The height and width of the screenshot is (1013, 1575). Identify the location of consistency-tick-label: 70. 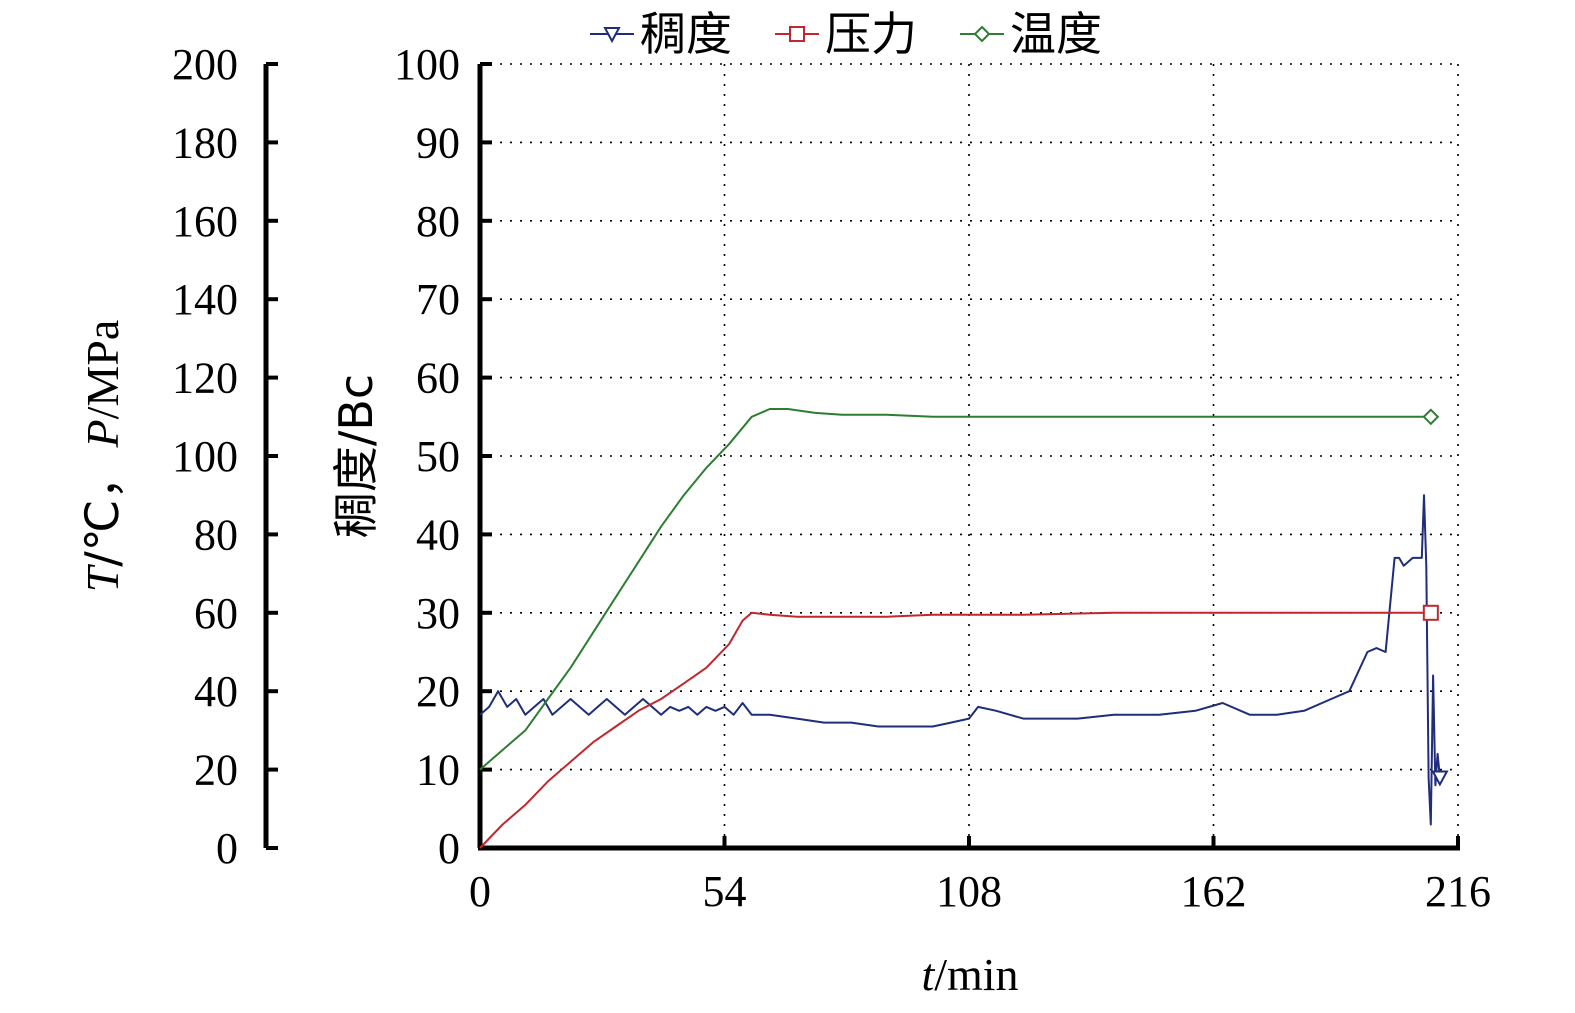
(438, 299).